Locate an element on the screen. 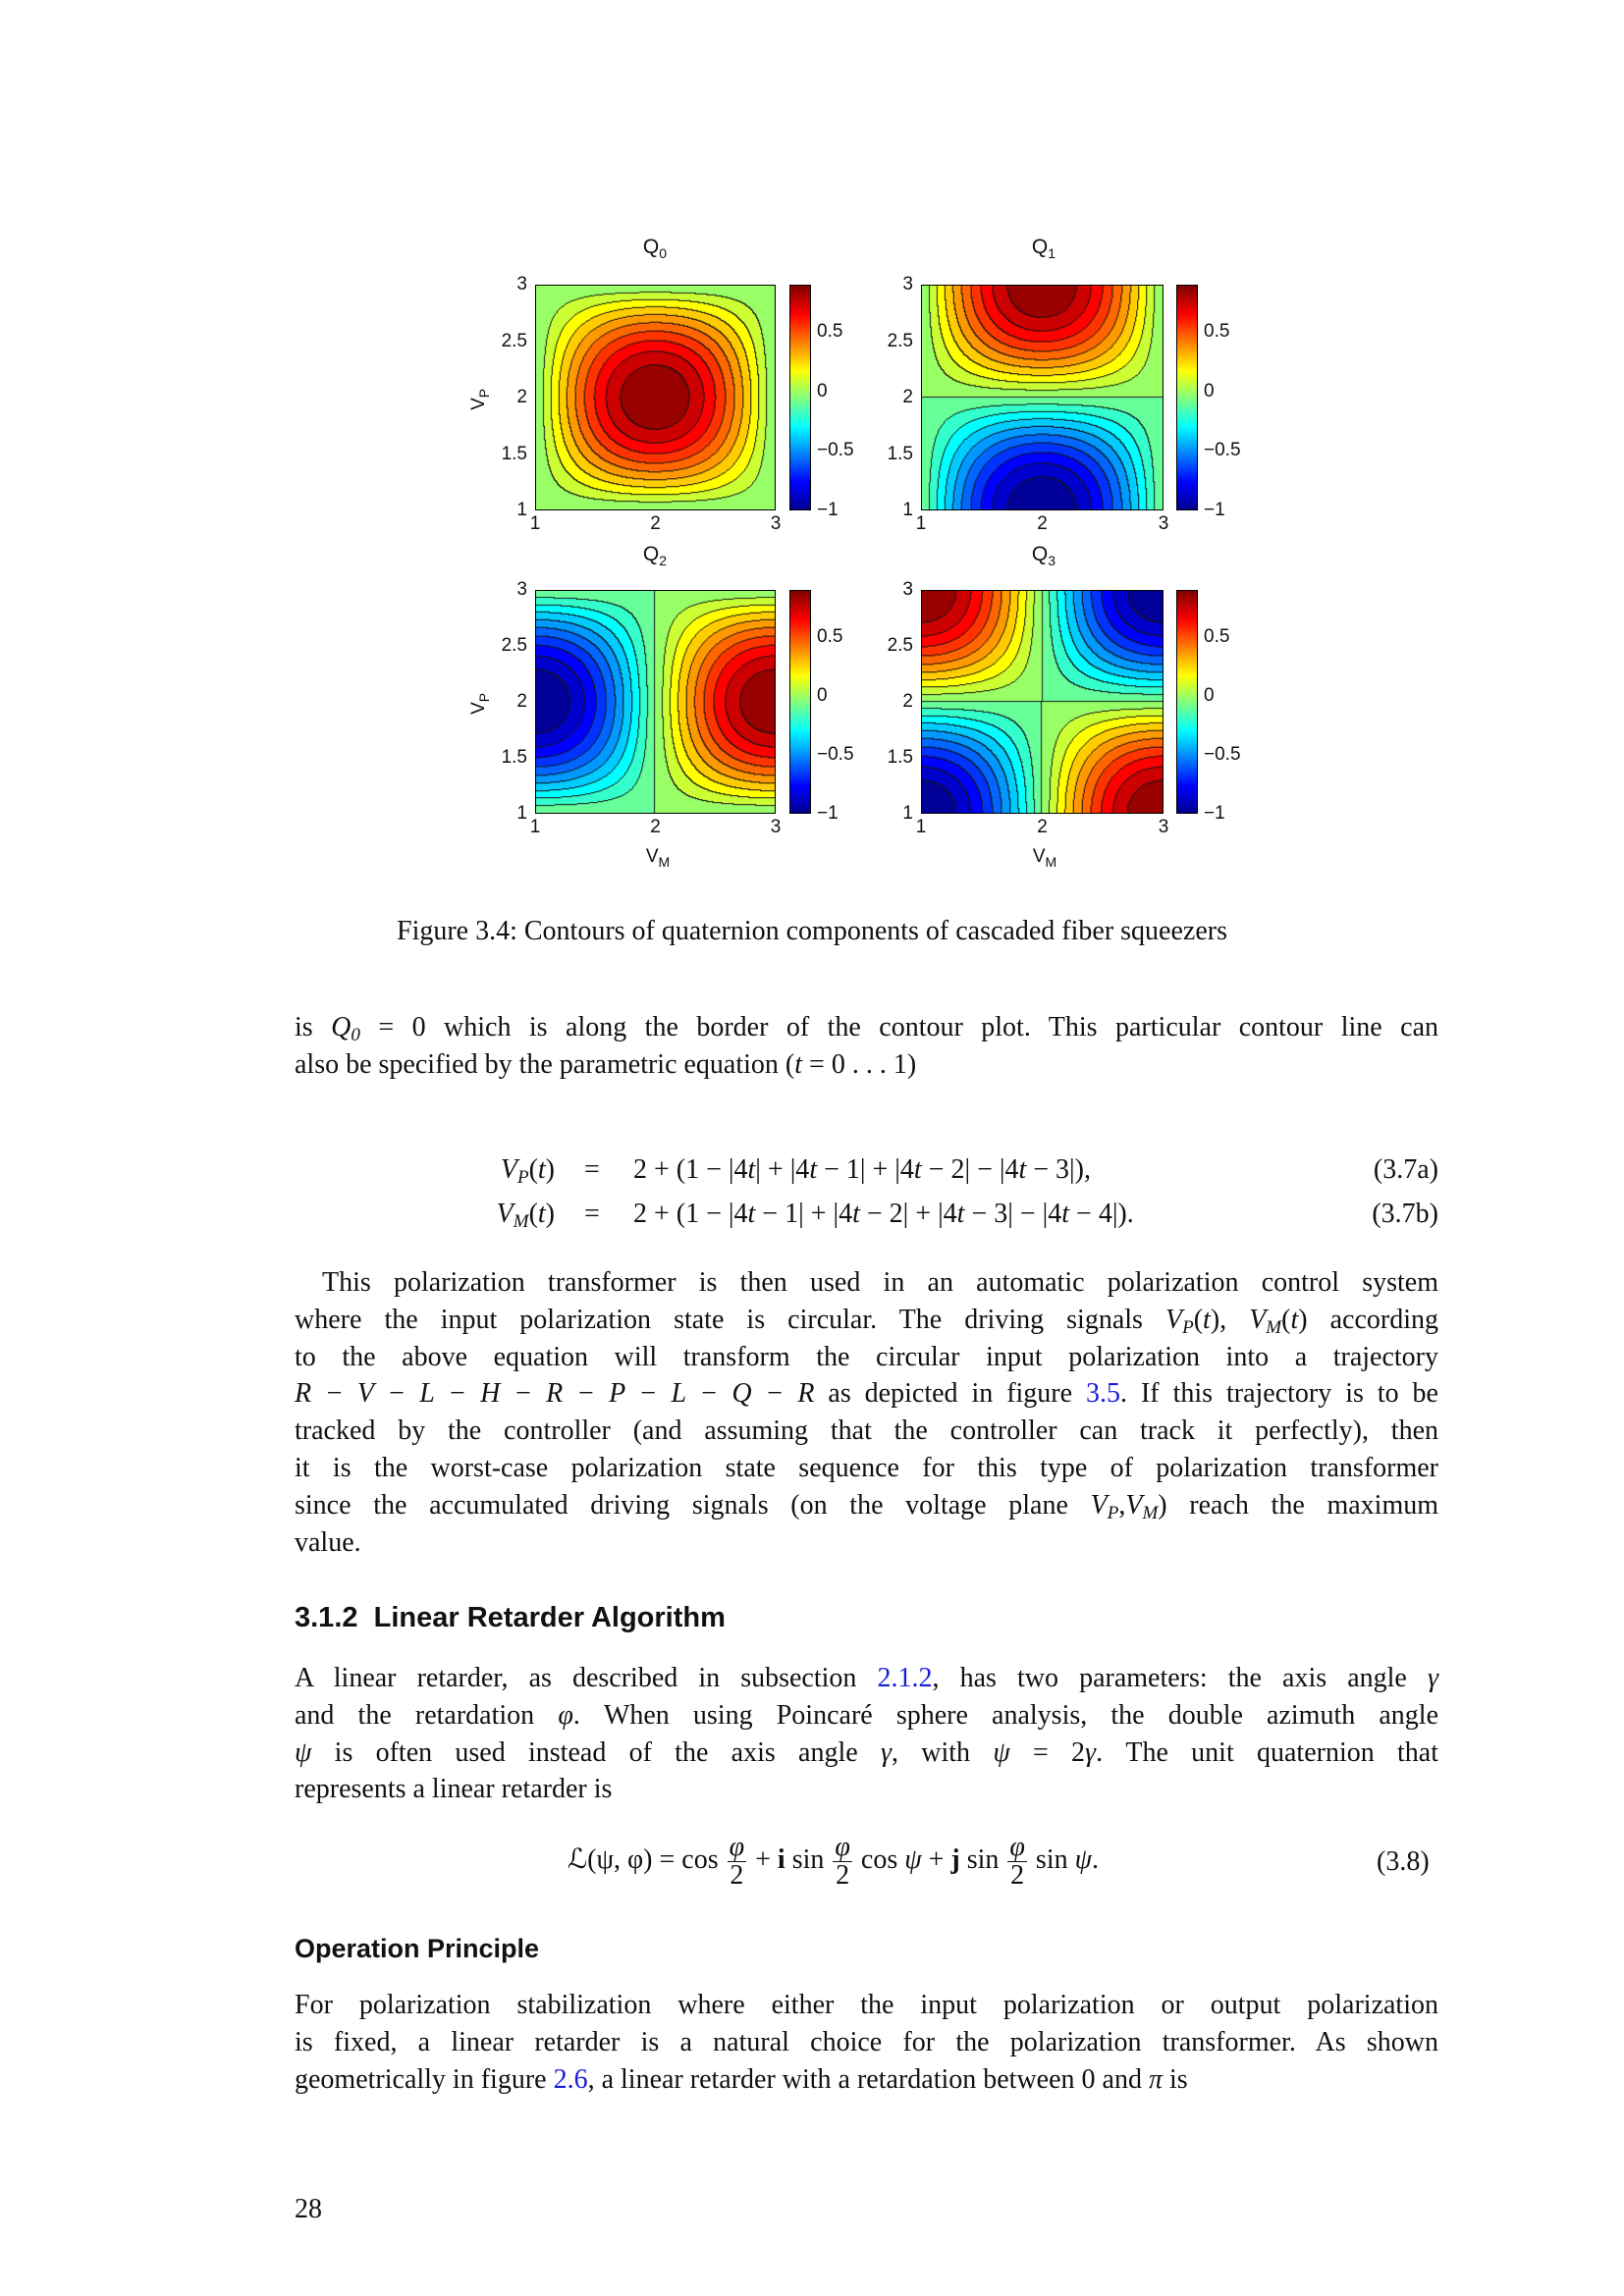 This screenshot has height=2296, width=1624. page-number: 28 is located at coordinates (308, 2209).